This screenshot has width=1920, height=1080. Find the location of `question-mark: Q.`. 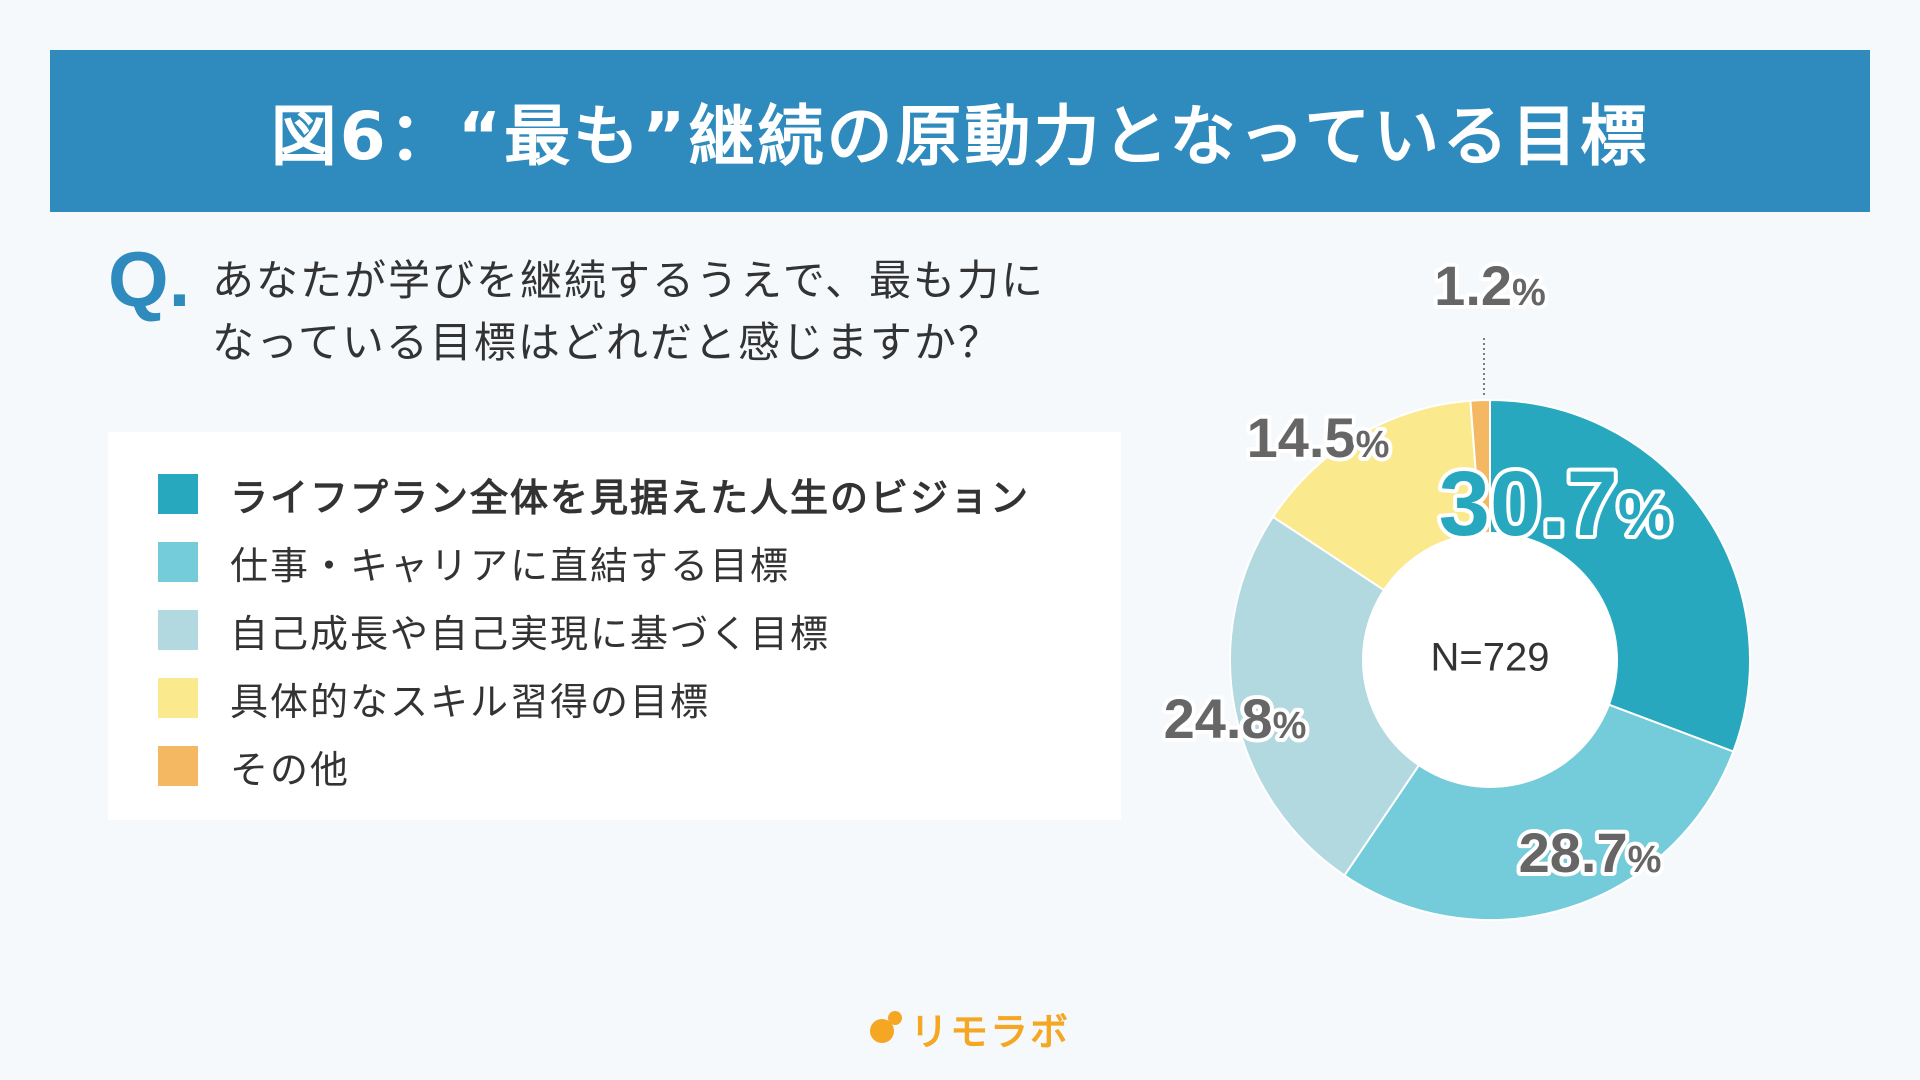

question-mark: Q. is located at coordinates (149, 279).